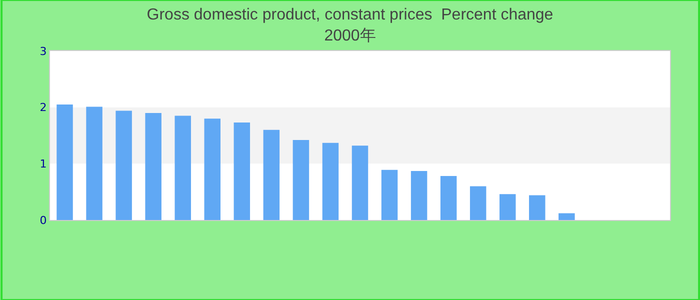  Describe the element at coordinates (43, 51) in the screenshot. I see `y-tick-label: 3` at that location.